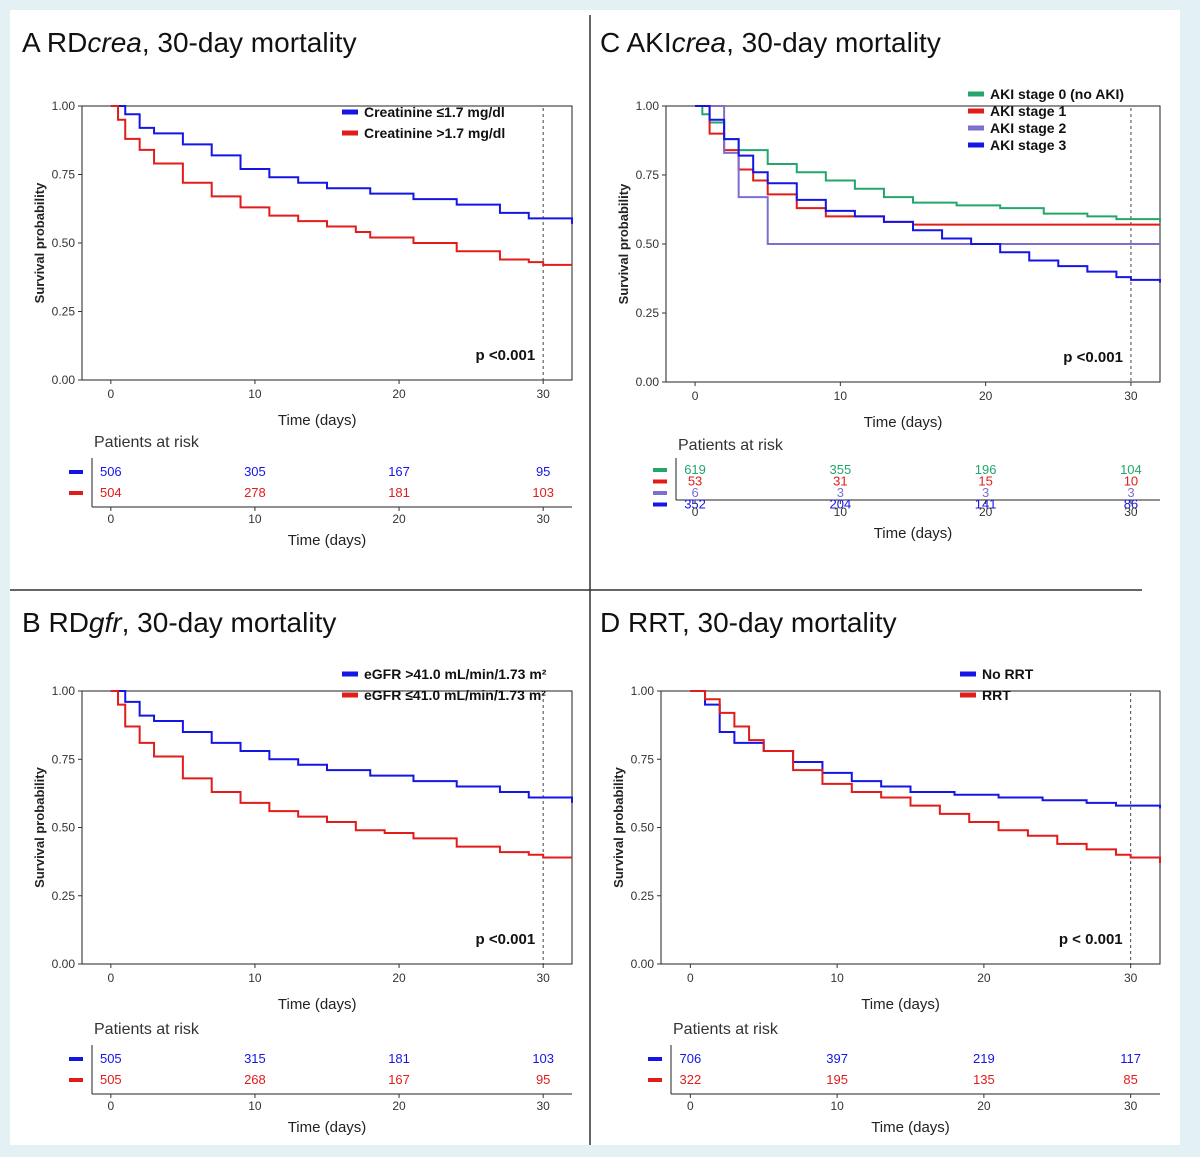 The image size is (1200, 1157). What do you see at coordinates (748, 622) in the screenshot?
I see `panel-title: D RRT, 30-day mortality` at bounding box center [748, 622].